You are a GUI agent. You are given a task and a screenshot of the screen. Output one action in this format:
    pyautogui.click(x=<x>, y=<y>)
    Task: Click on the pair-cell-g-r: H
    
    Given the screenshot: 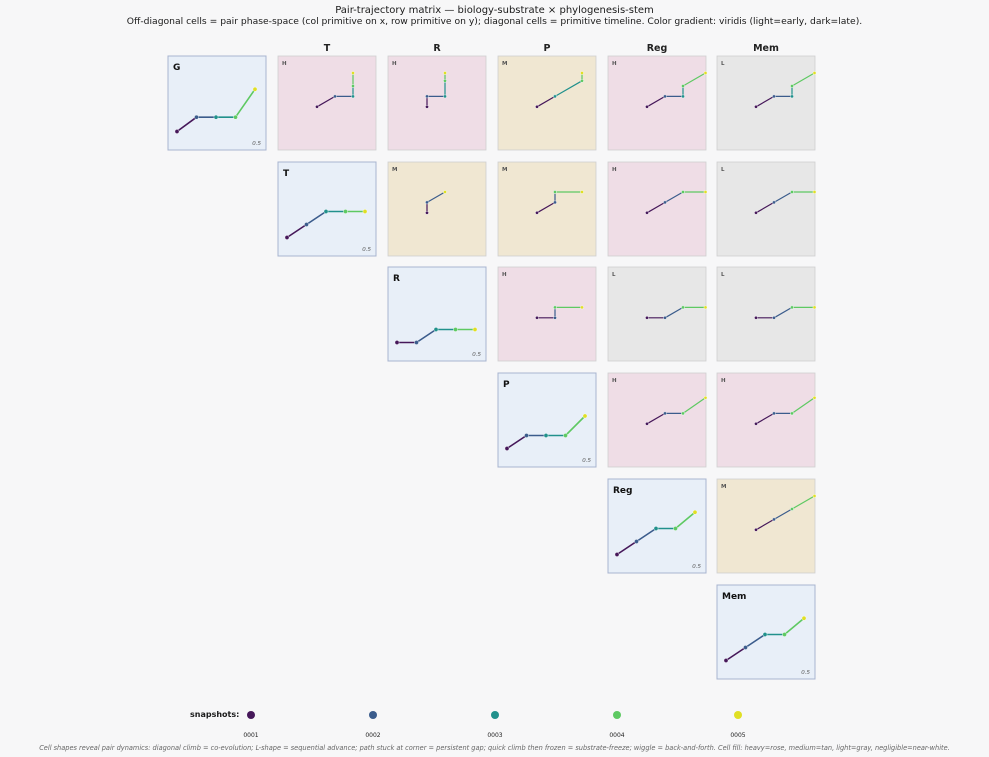 What is the action you would take?
    pyautogui.click(x=437, y=103)
    